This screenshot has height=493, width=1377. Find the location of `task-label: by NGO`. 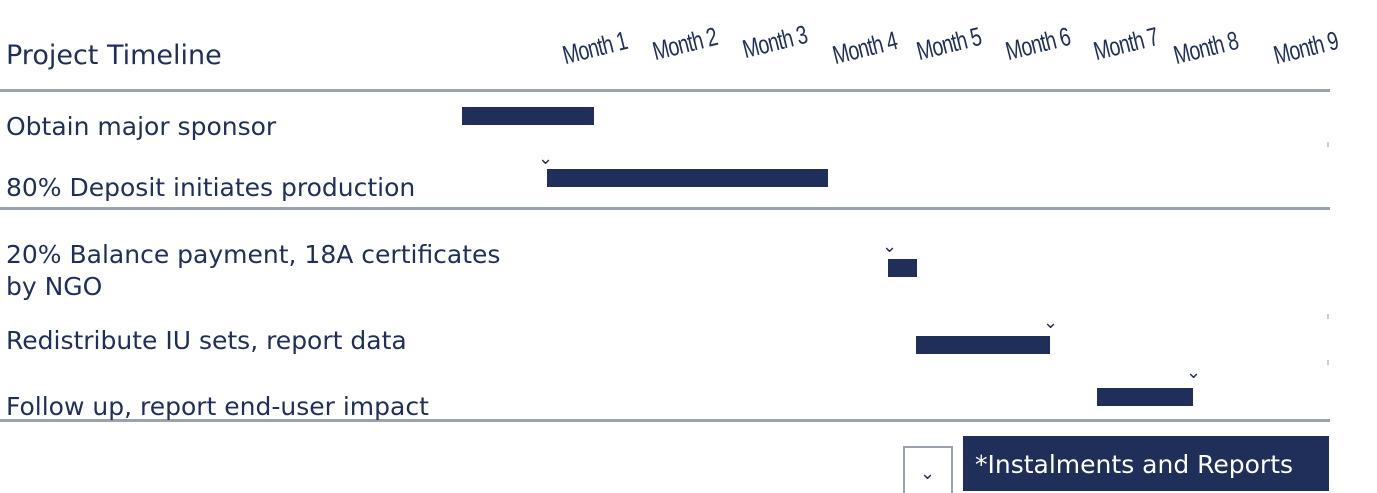

task-label: by NGO is located at coordinates (54, 286).